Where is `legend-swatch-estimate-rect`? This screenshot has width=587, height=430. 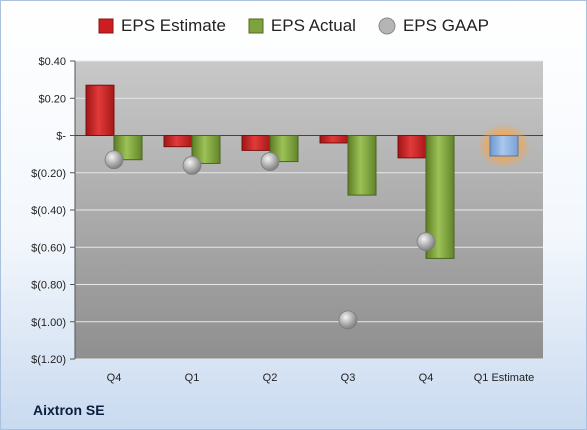
legend-swatch-estimate-rect is located at coordinates (106, 26).